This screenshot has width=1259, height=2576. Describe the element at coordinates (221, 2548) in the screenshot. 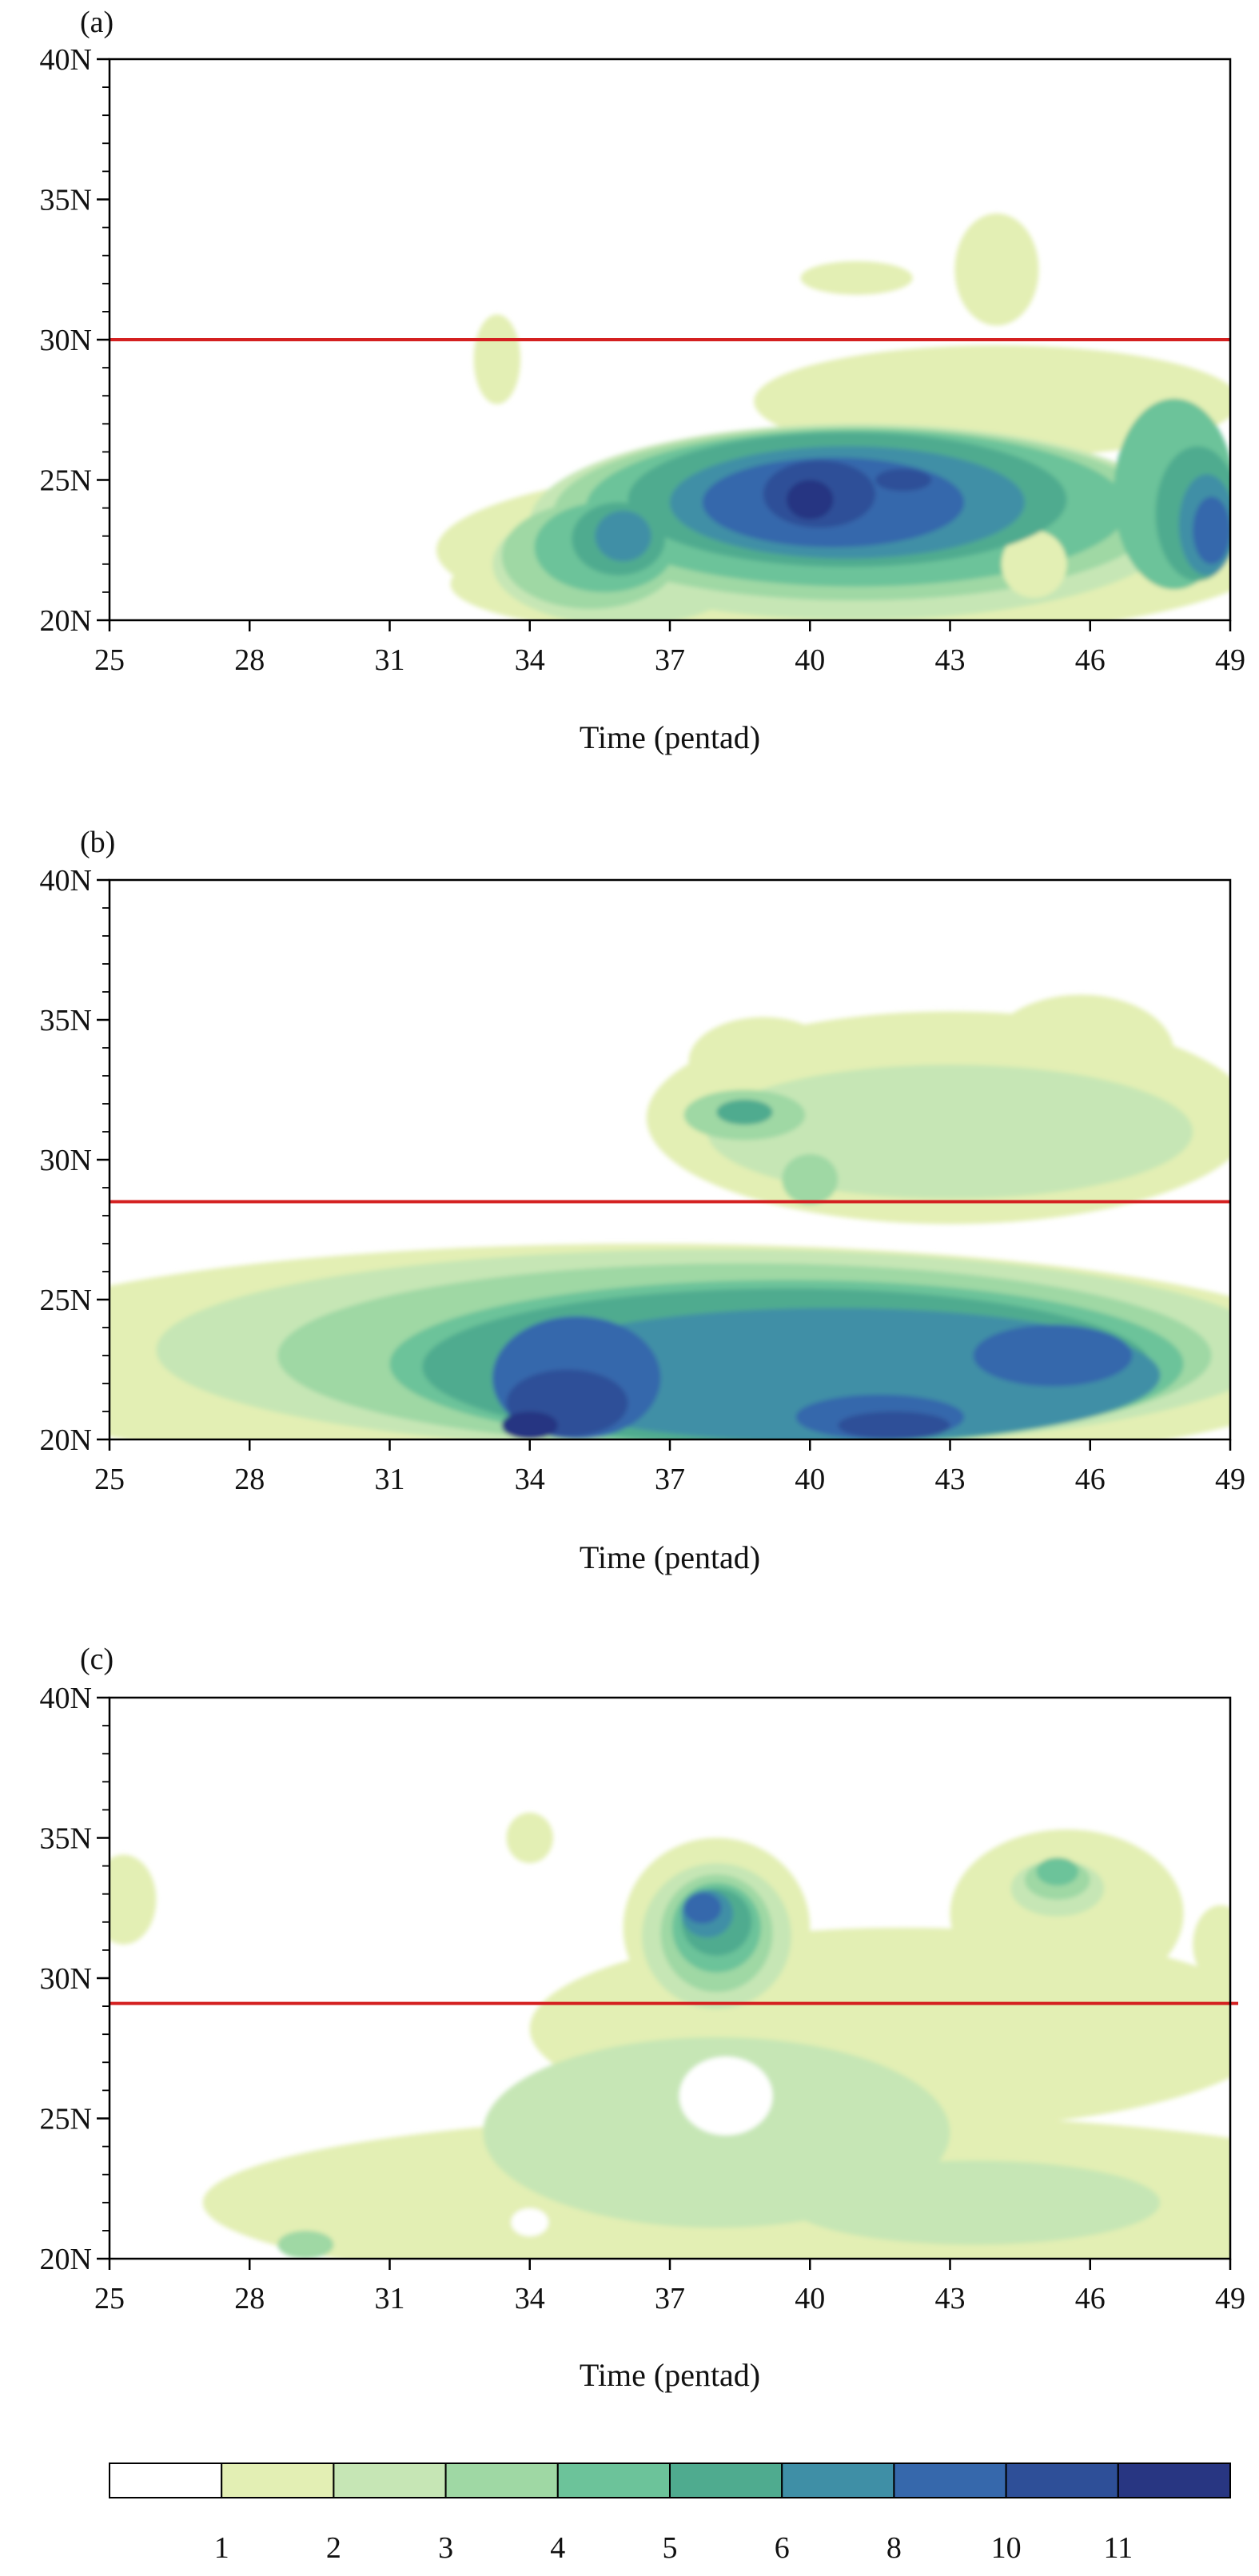

I see `colorbar-label: 1` at that location.